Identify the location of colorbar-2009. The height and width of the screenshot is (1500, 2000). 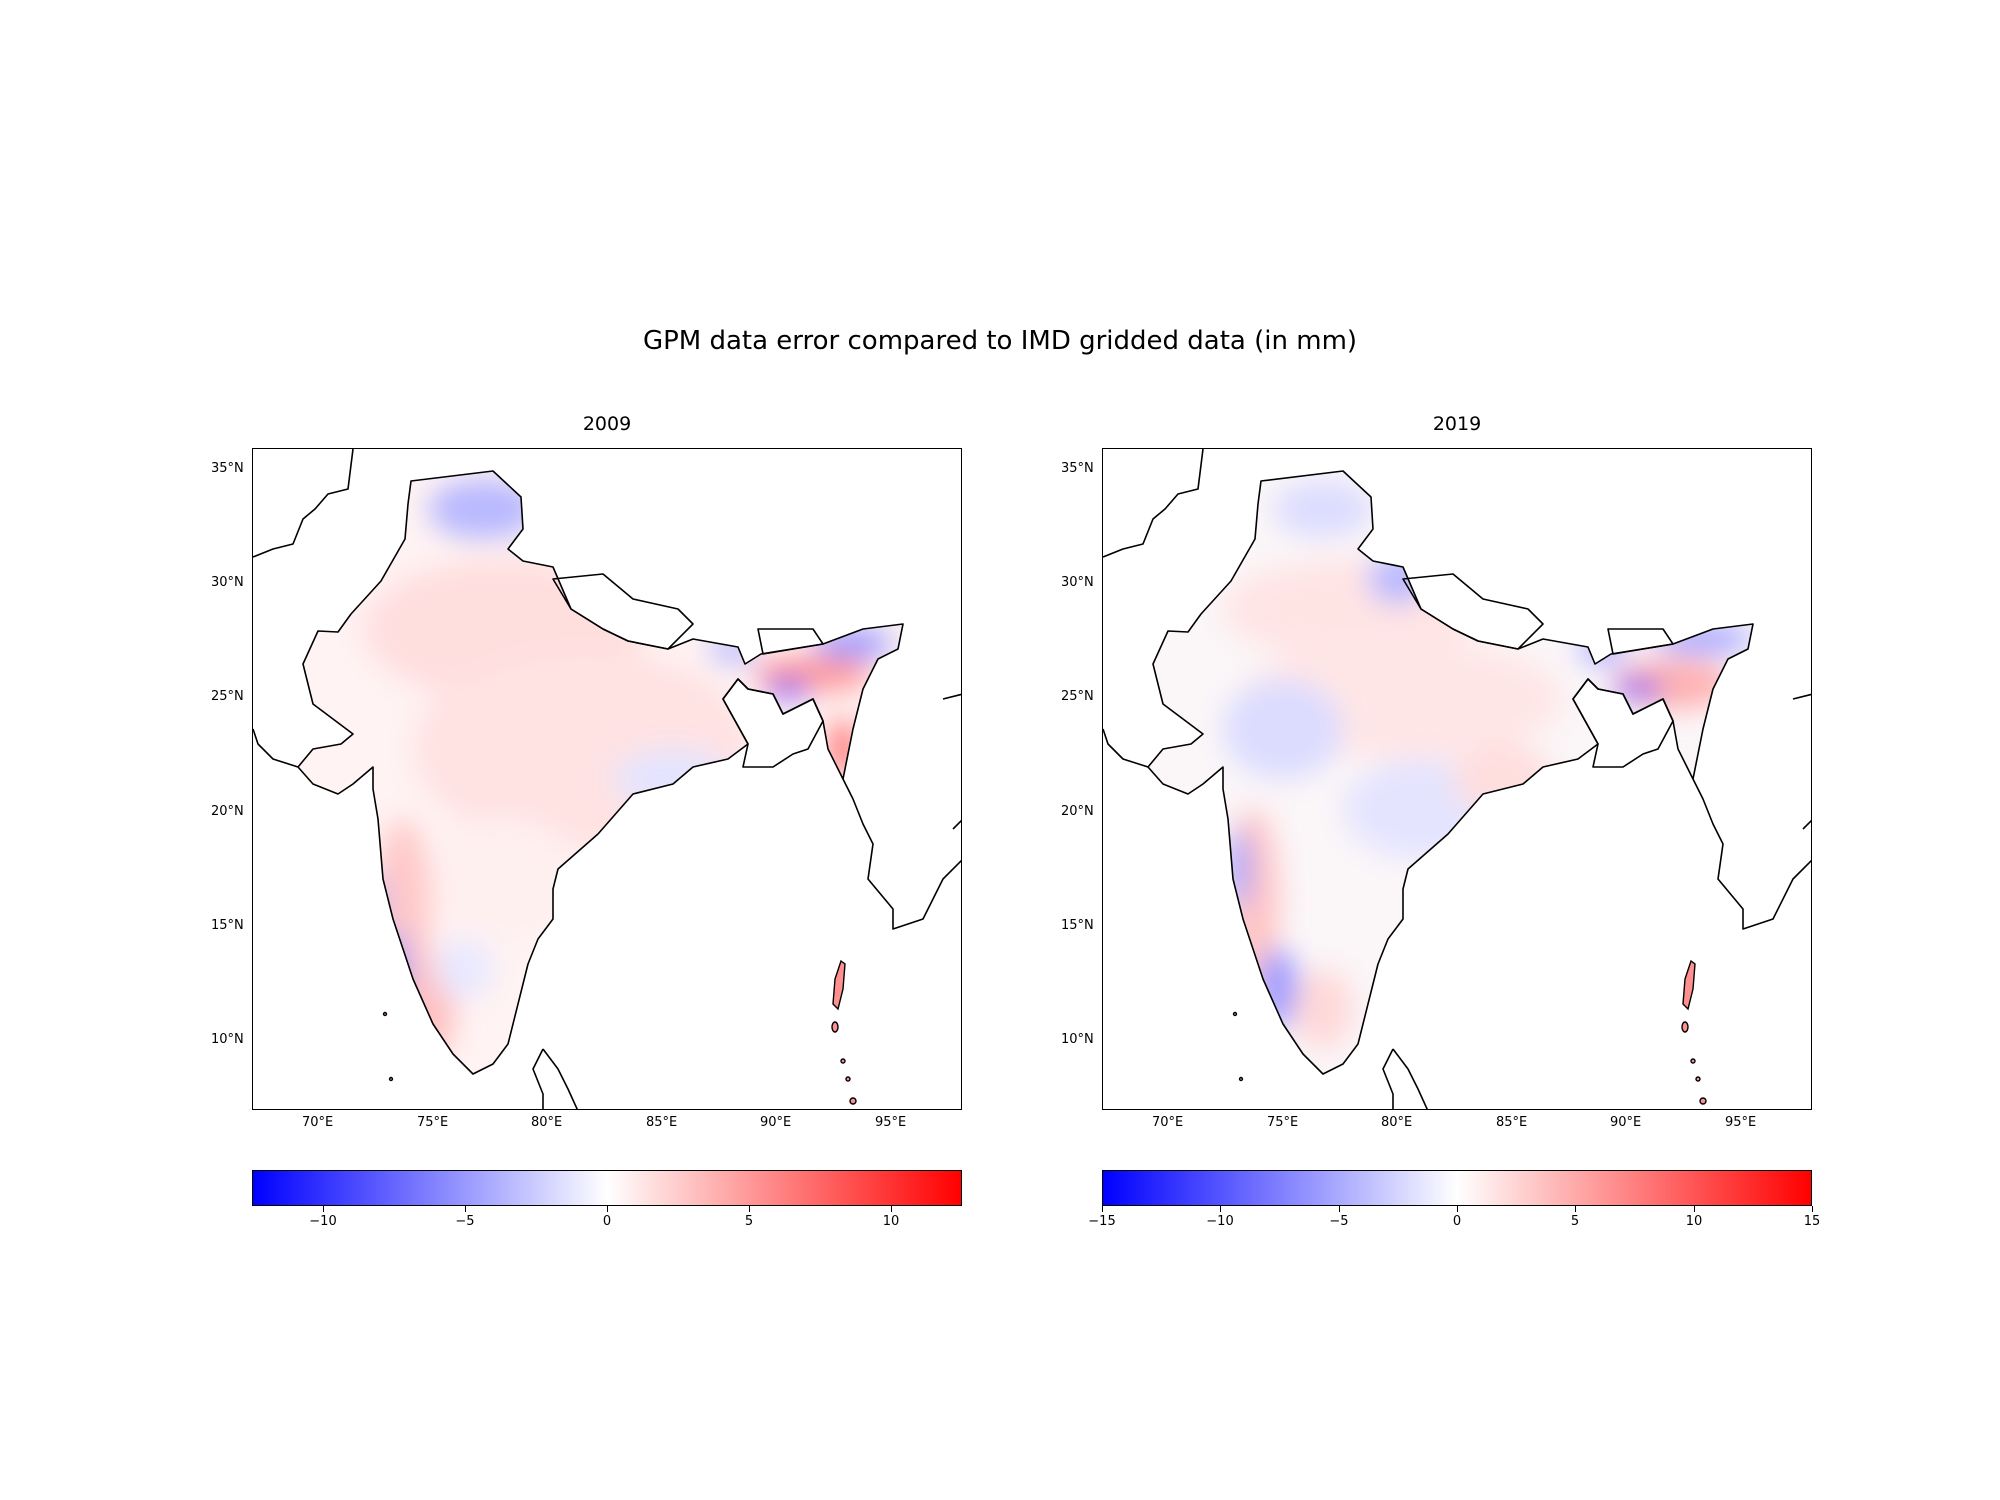
(607, 1188).